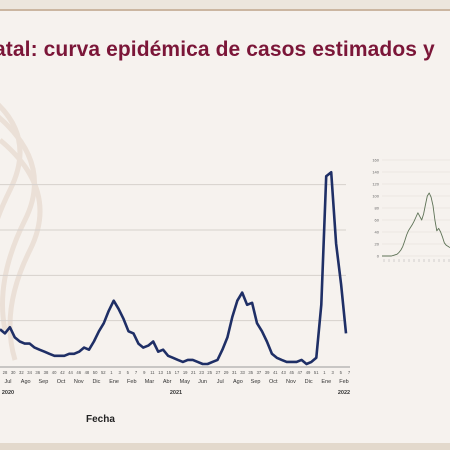  Describe the element at coordinates (70, 372) in the screenshot. I see `week-tick-label: 44` at that location.